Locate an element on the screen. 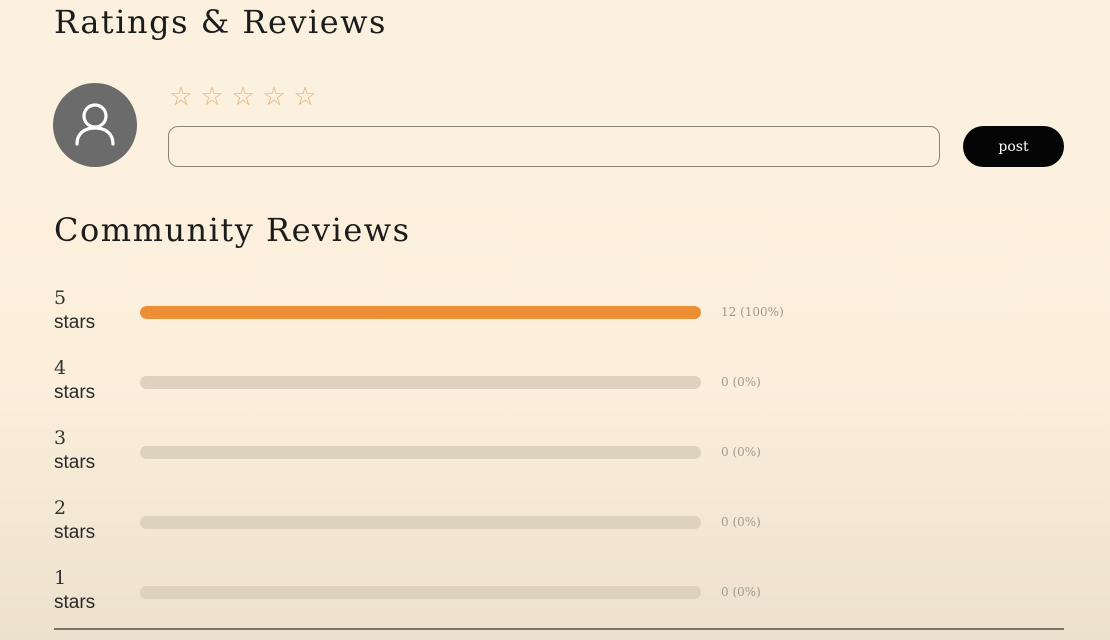 This screenshot has width=1110, height=640. rating-count: 12 (100%) is located at coordinates (752, 312).